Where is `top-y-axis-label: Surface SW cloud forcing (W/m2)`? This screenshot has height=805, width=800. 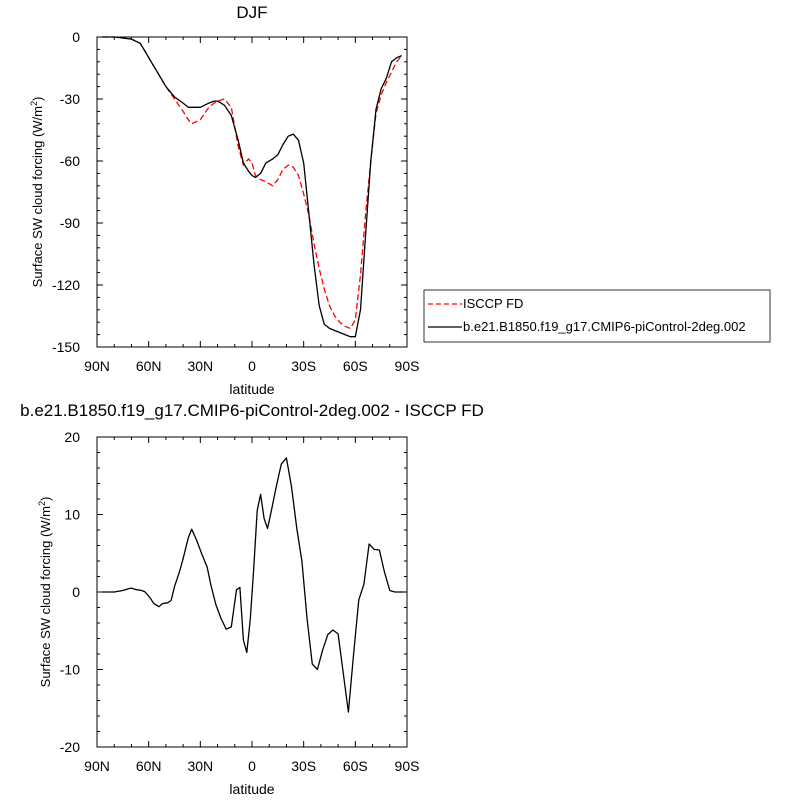 top-y-axis-label: Surface SW cloud forcing (W/m2) is located at coordinates (37, 192).